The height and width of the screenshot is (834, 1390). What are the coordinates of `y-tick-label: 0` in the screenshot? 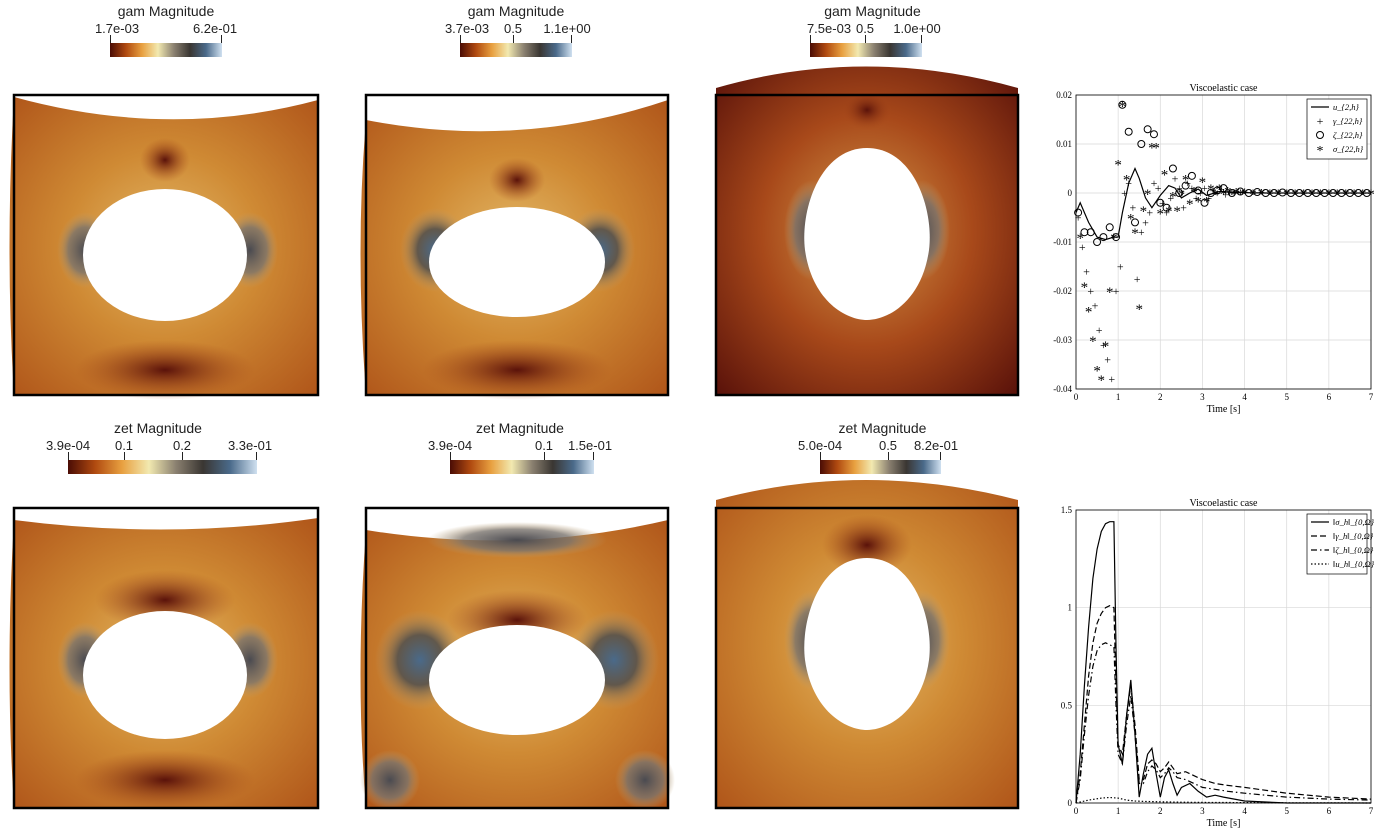 It's located at (1070, 803).